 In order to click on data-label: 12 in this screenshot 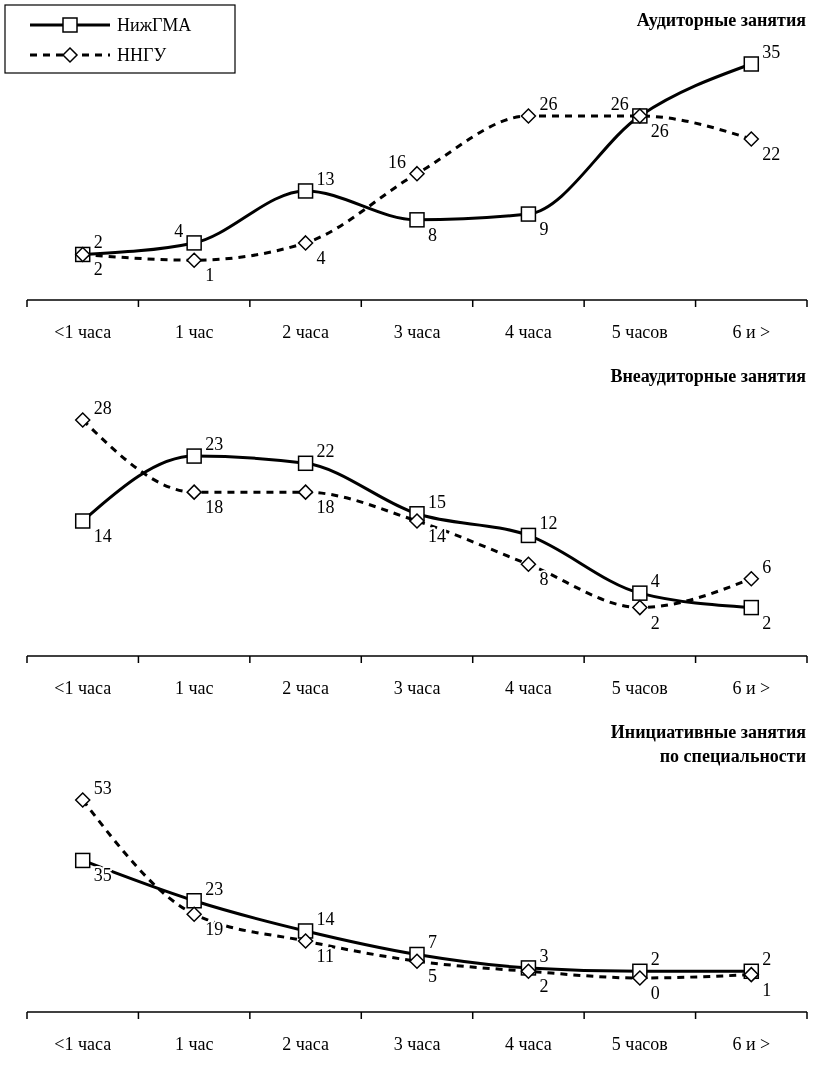, I will do `click(548, 523)`.